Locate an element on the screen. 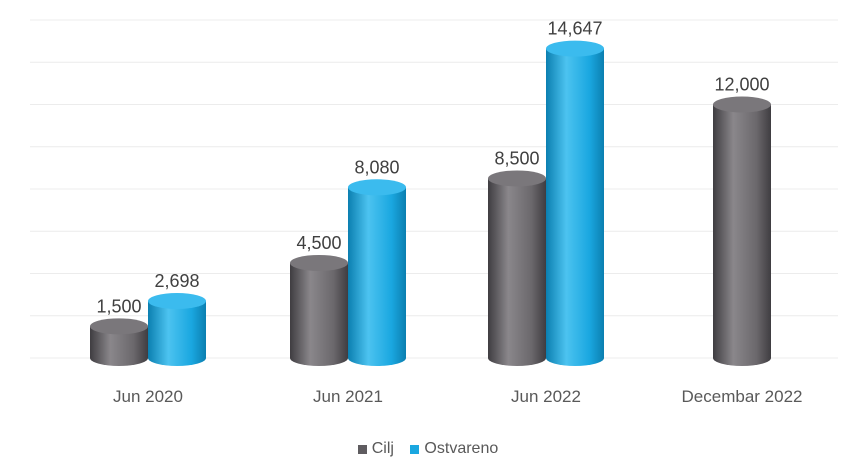 The height and width of the screenshot is (469, 856). value-label-cilj-2: 8,500 is located at coordinates (516, 158).